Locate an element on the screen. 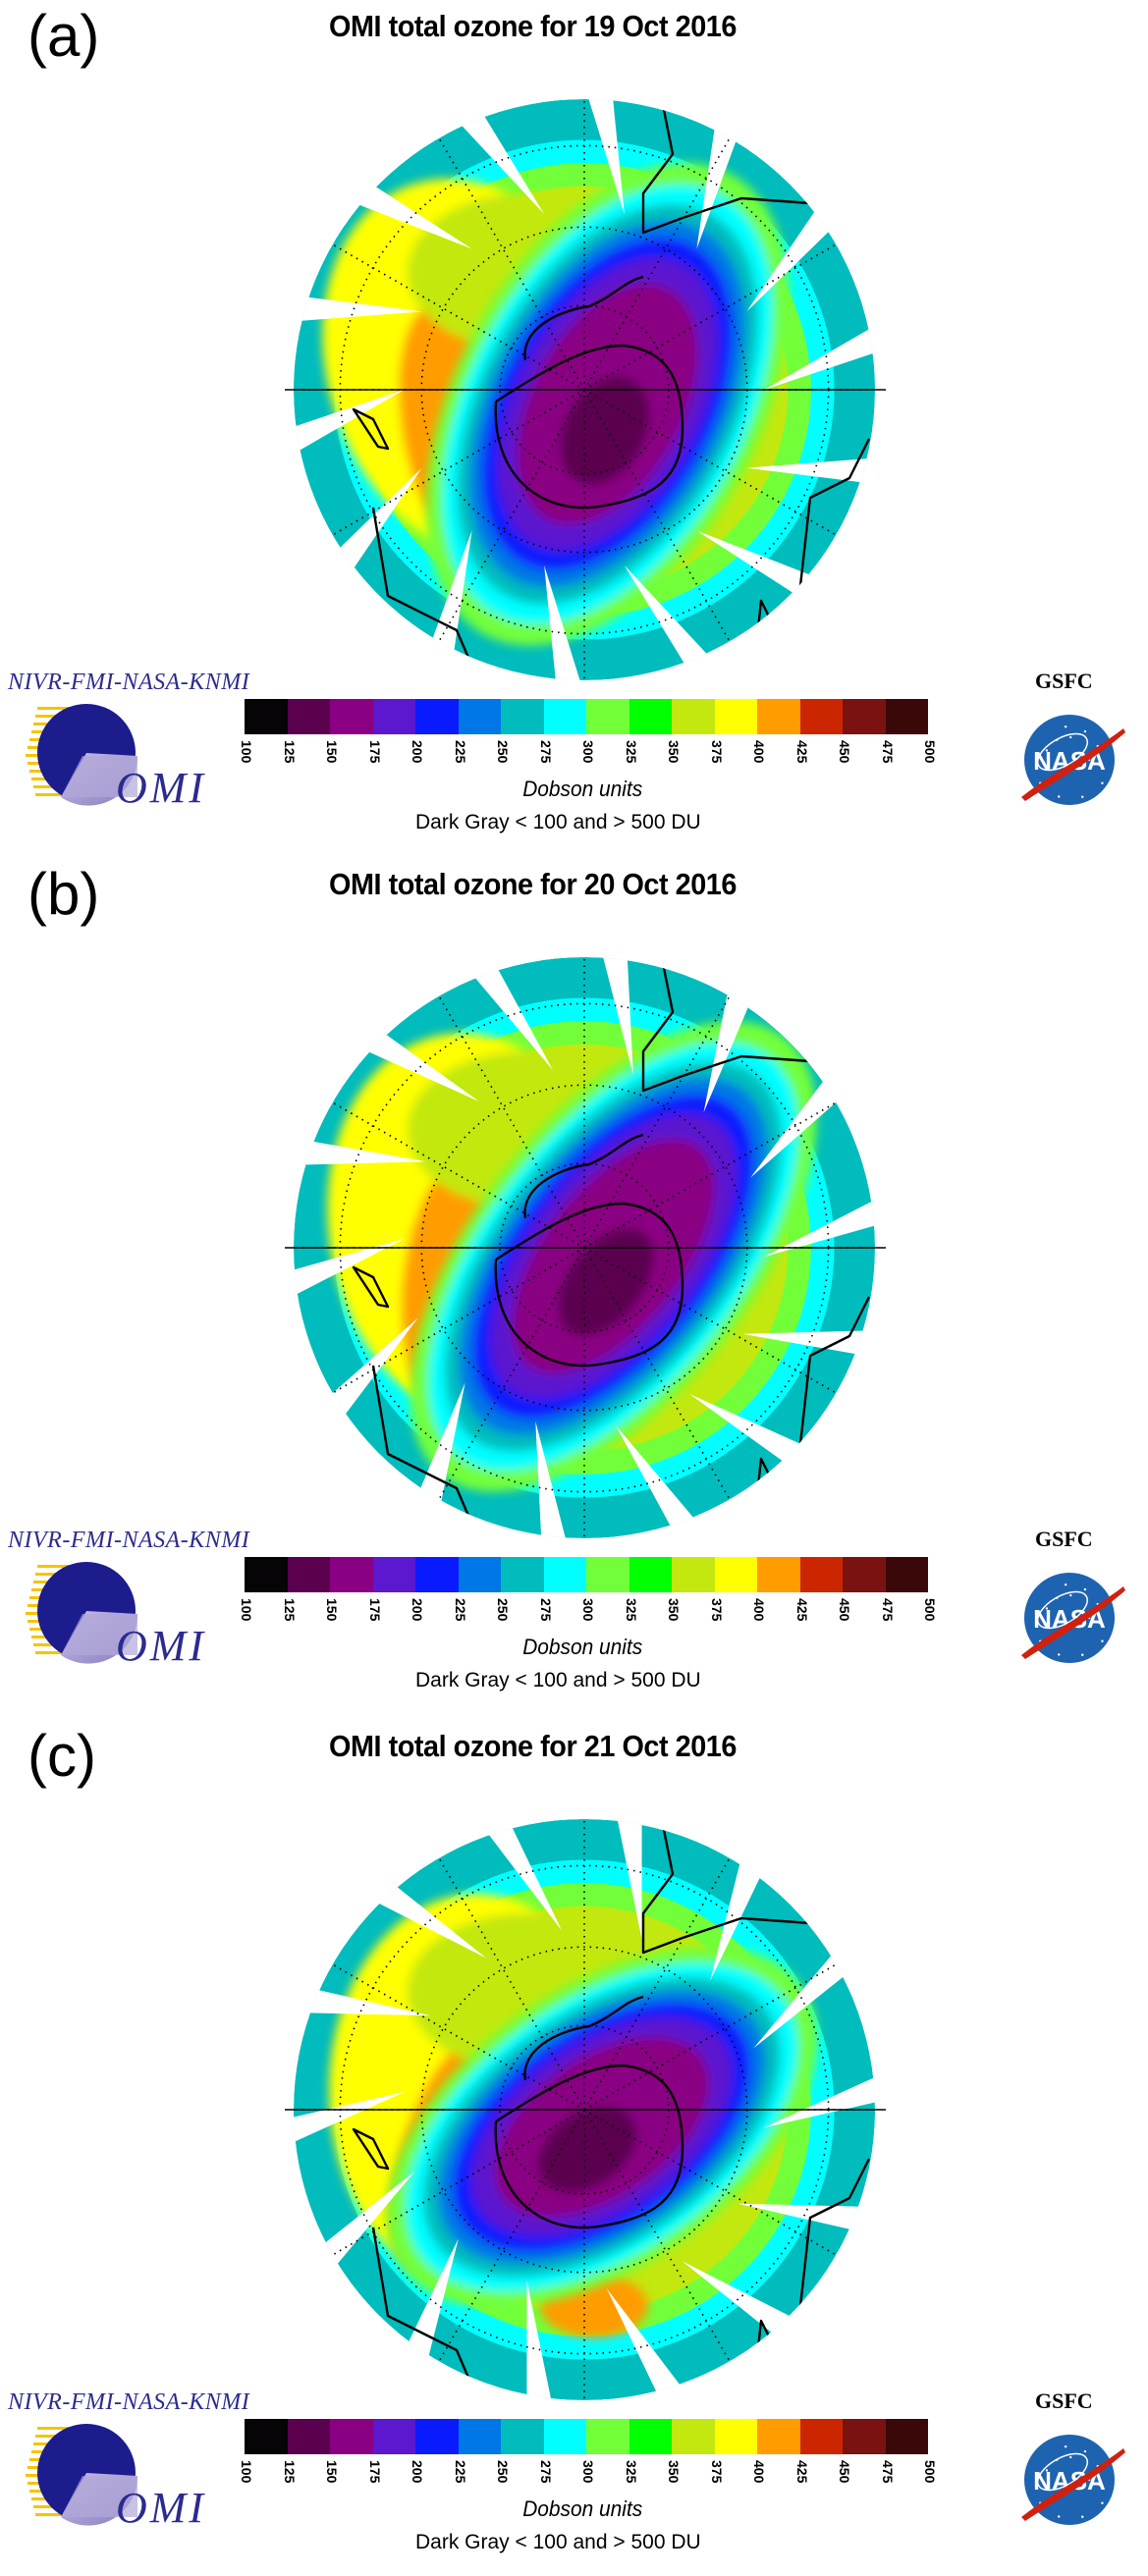  colorbar-tick-label: 200 is located at coordinates (417, 2477).